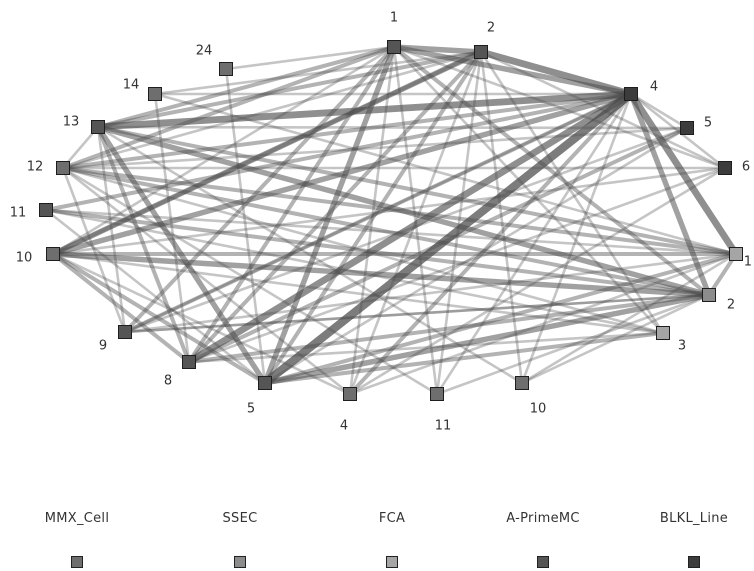  What do you see at coordinates (392, 518) in the screenshot?
I see `legend-label: FCA` at bounding box center [392, 518].